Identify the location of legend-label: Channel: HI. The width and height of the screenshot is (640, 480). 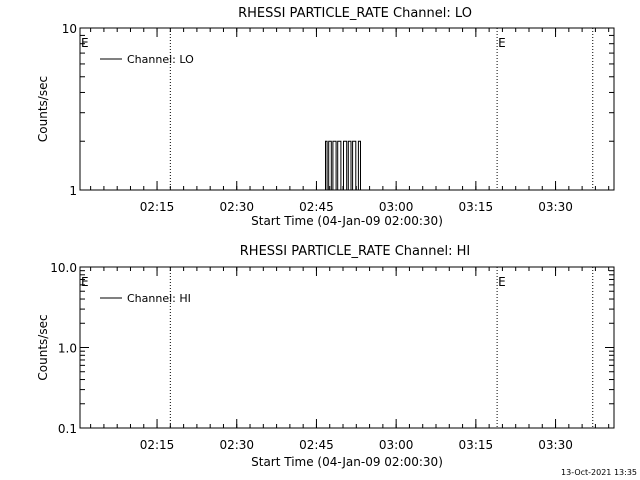
(159, 298).